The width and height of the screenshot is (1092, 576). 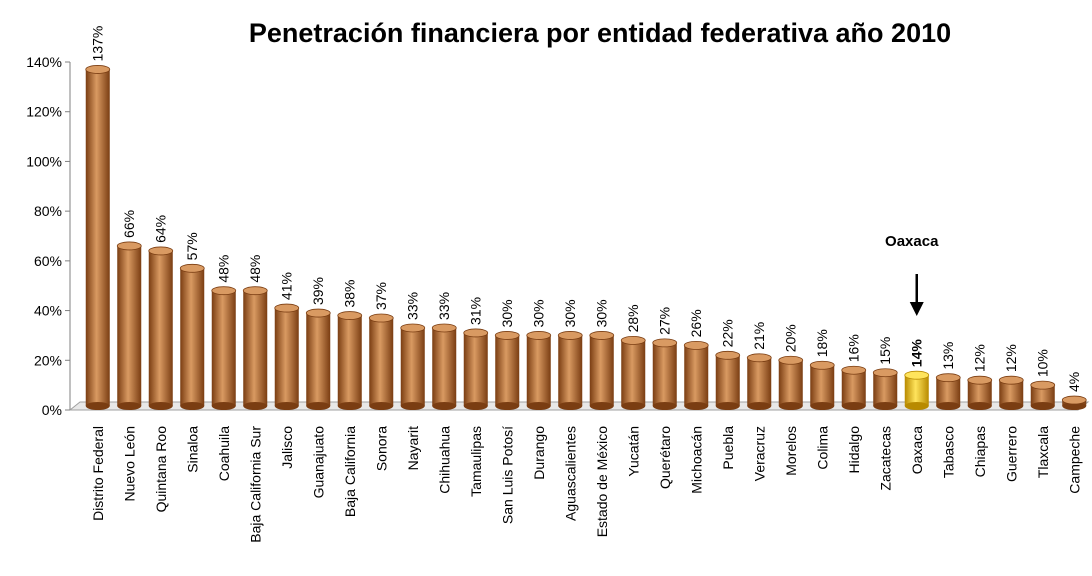 What do you see at coordinates (161, 469) in the screenshot?
I see `category-label: Quintana Roo` at bounding box center [161, 469].